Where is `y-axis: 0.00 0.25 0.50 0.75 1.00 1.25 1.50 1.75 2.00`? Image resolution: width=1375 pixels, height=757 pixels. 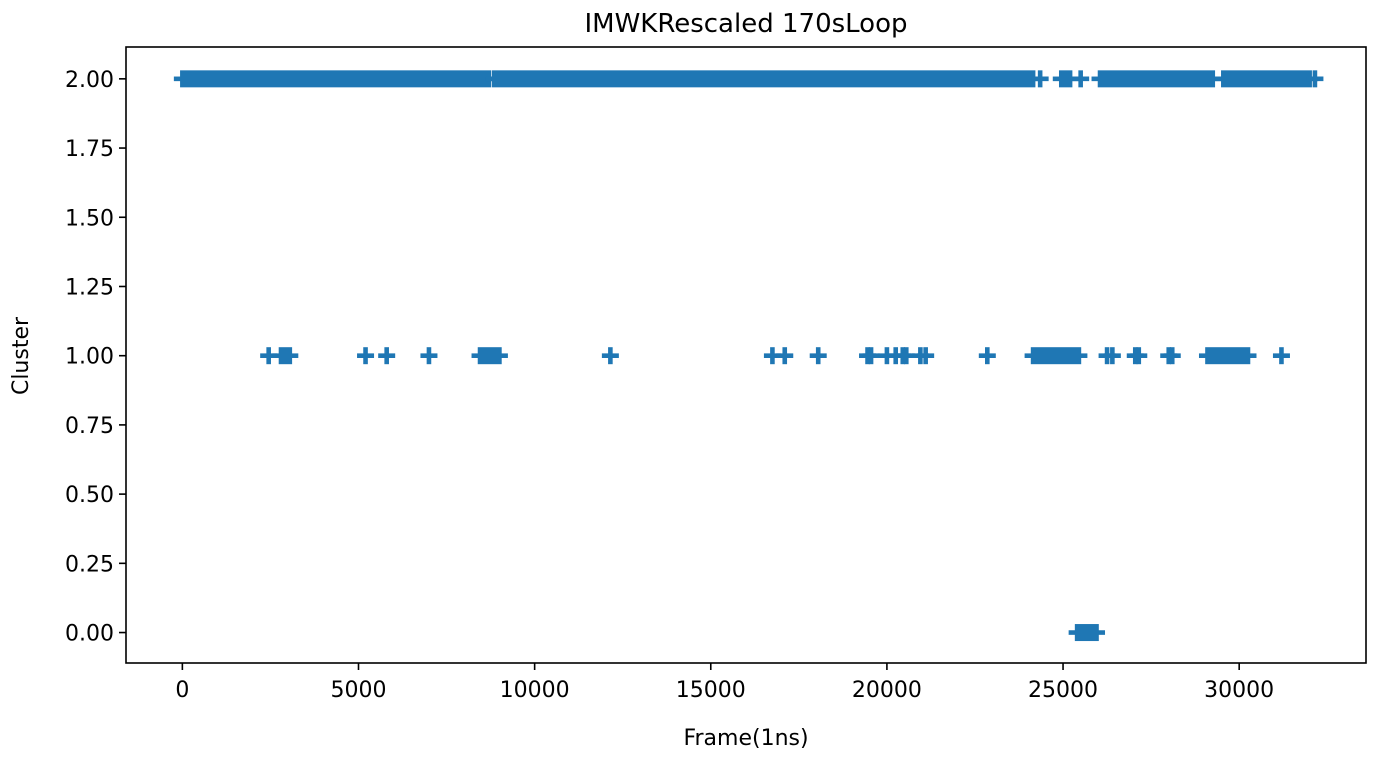
y-axis: 0.00 0.25 0.50 0.75 1.00 1.25 1.50 1.75 2.00 is located at coordinates (95, 357).